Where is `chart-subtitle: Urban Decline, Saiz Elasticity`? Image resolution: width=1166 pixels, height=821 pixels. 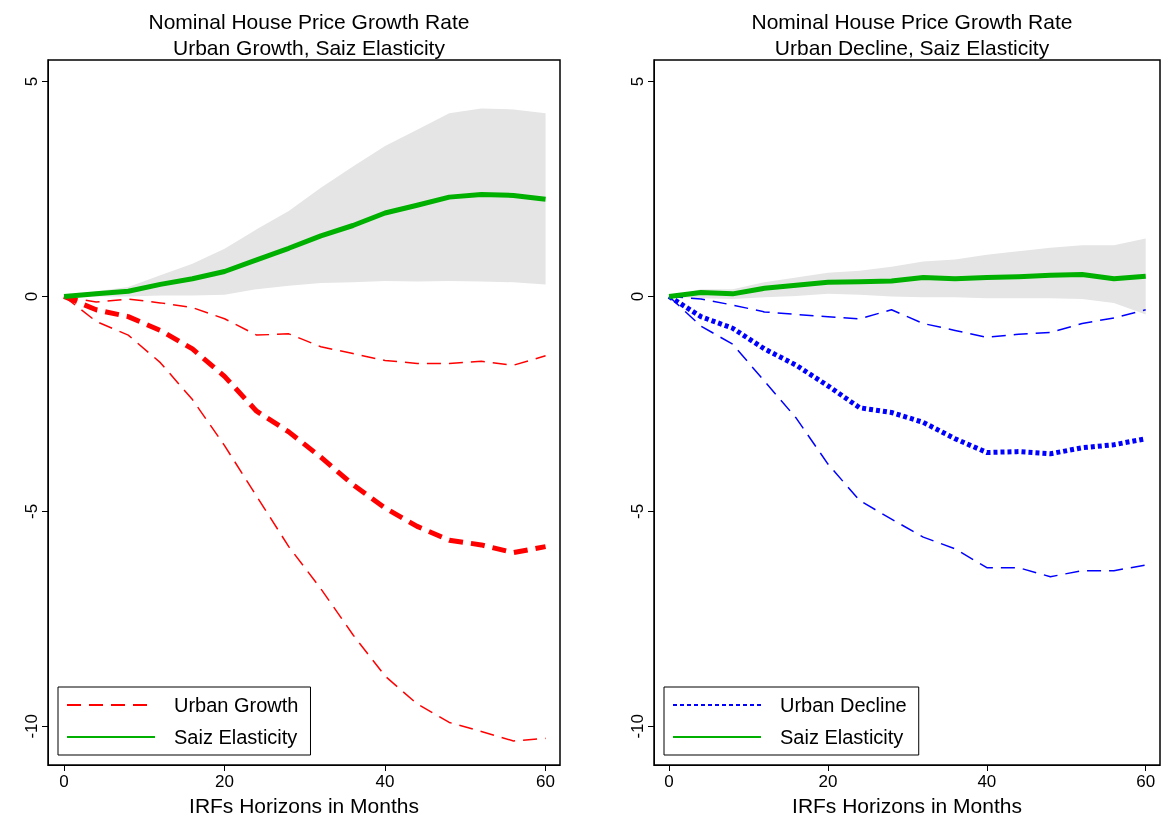
chart-subtitle: Urban Decline, Saiz Elasticity is located at coordinates (912, 47).